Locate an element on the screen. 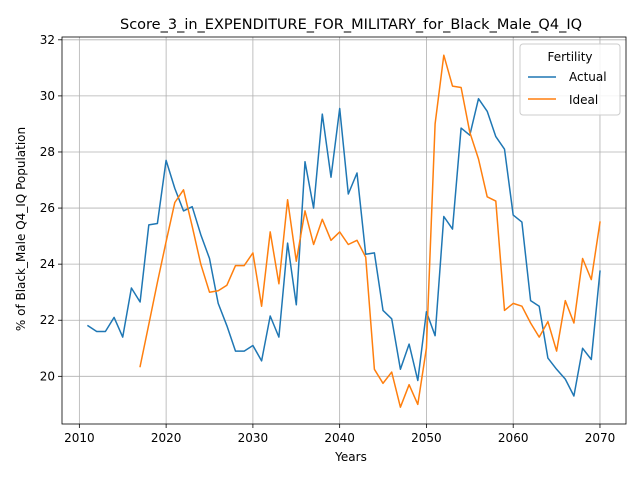 Image resolution: width=640 pixels, height=480 pixels. y-tick-label: 22 is located at coordinates (47, 320).